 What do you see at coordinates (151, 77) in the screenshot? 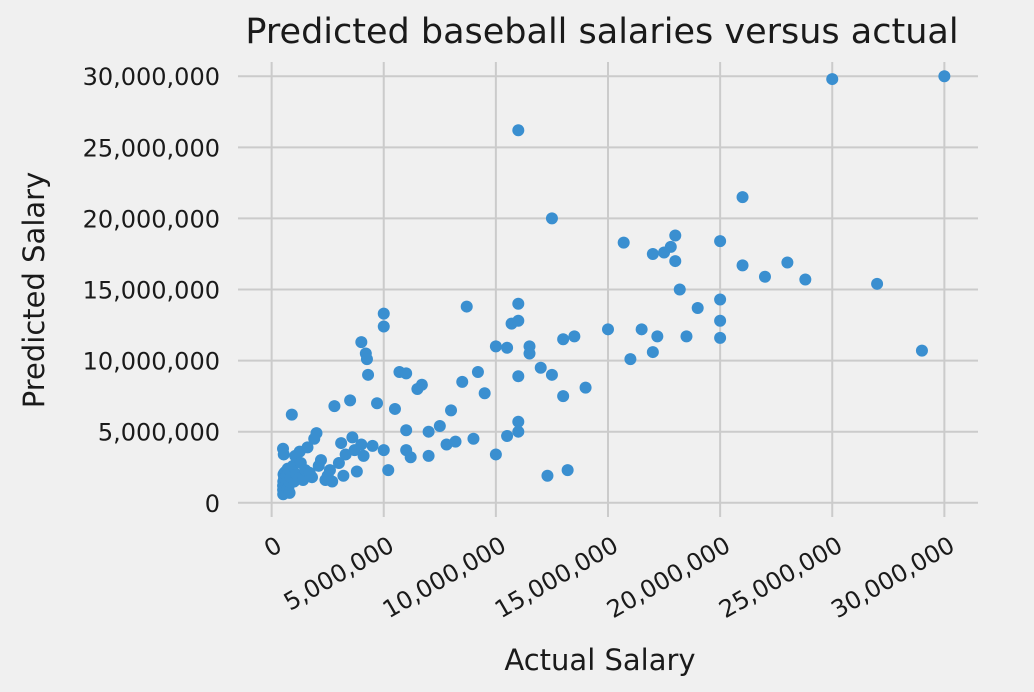
I see `y-tick-label: 30,000,000` at bounding box center [151, 77].